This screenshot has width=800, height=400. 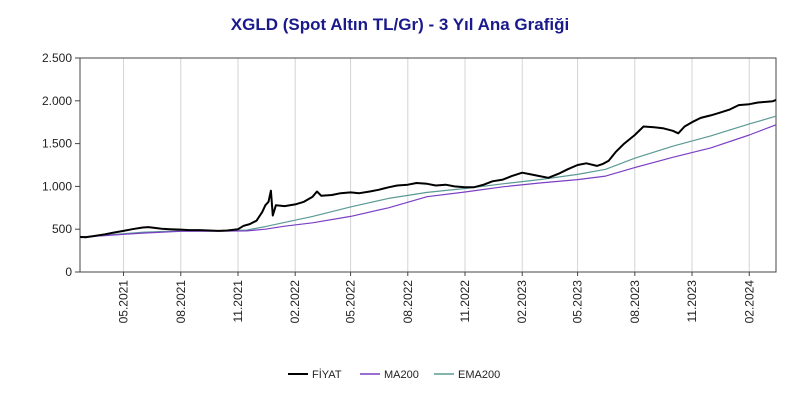 What do you see at coordinates (62, 229) in the screenshot?
I see `y-tick-label: 500` at bounding box center [62, 229].